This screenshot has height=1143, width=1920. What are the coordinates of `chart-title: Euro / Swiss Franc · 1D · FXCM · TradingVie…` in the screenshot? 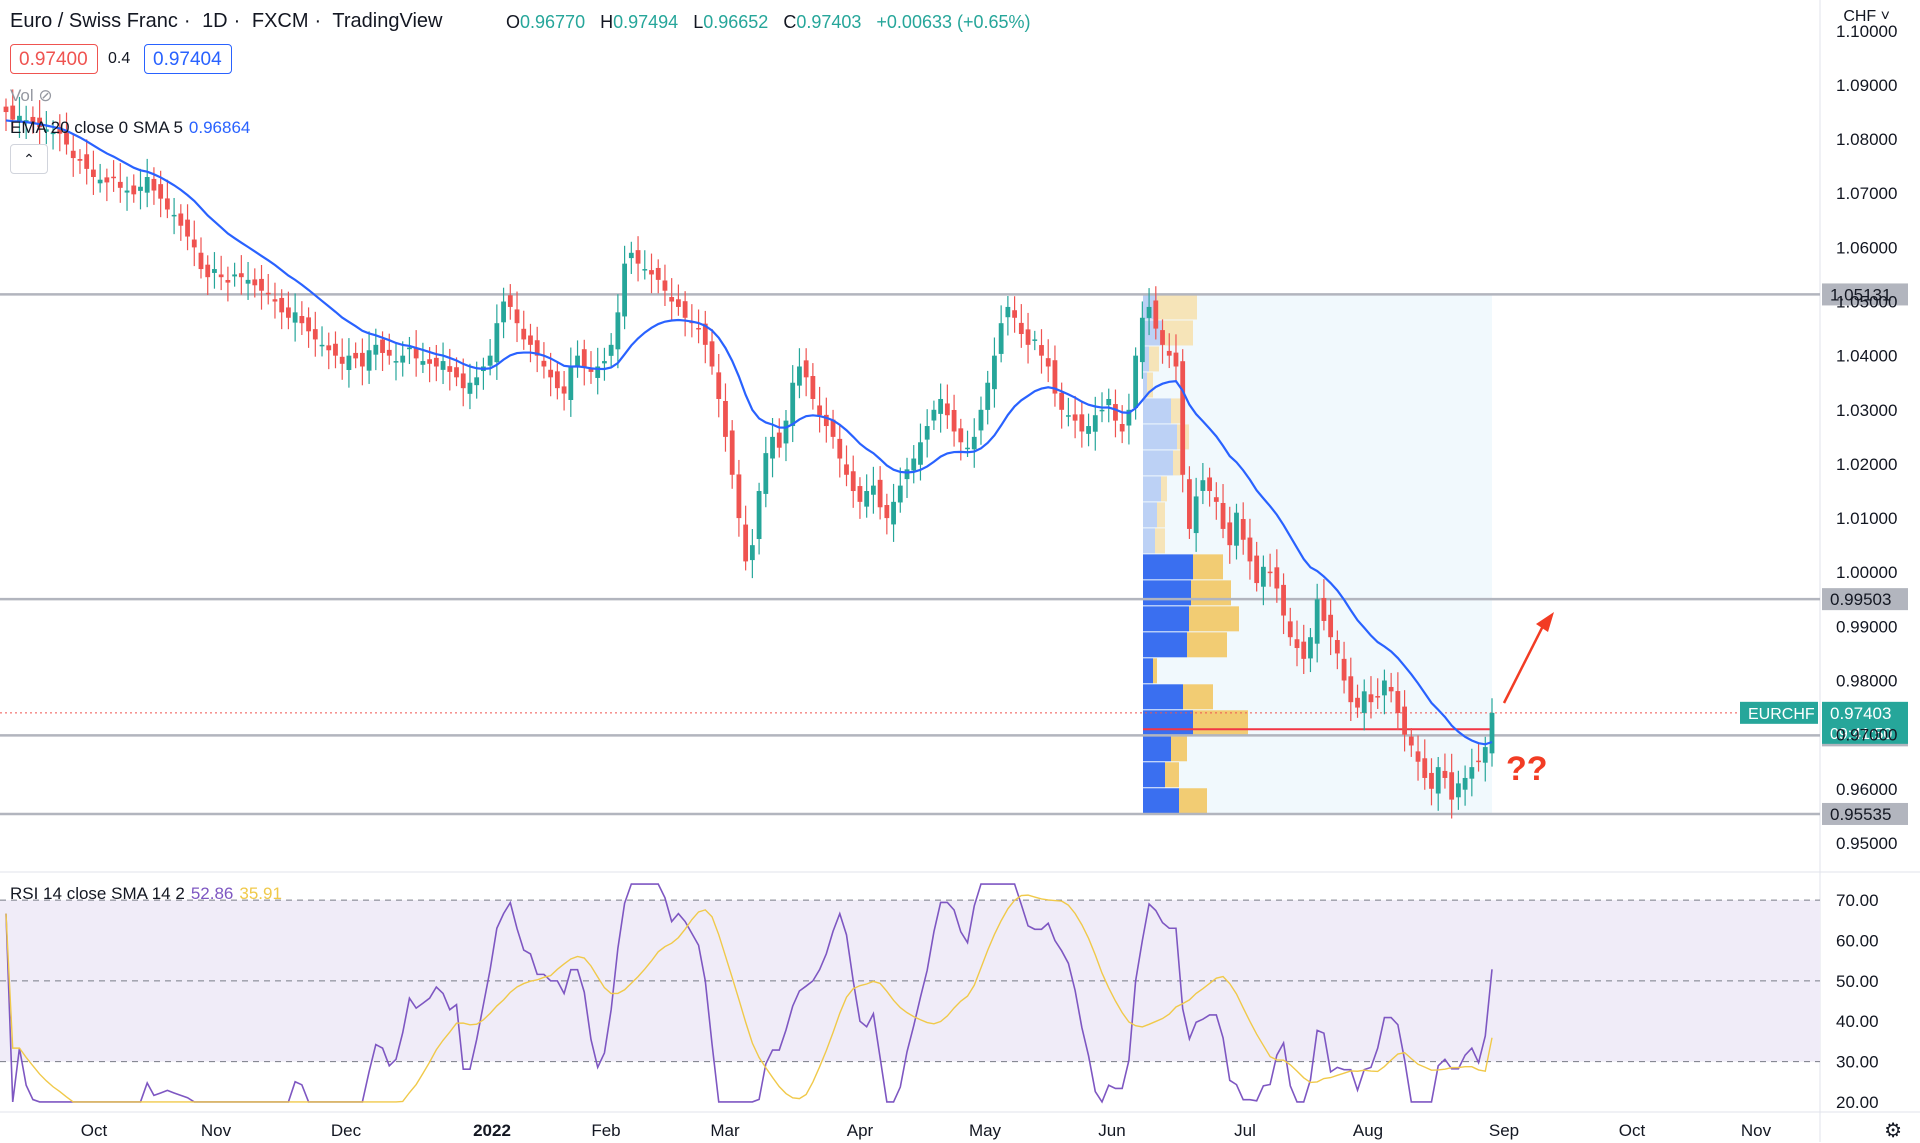 It's located at (226, 21).